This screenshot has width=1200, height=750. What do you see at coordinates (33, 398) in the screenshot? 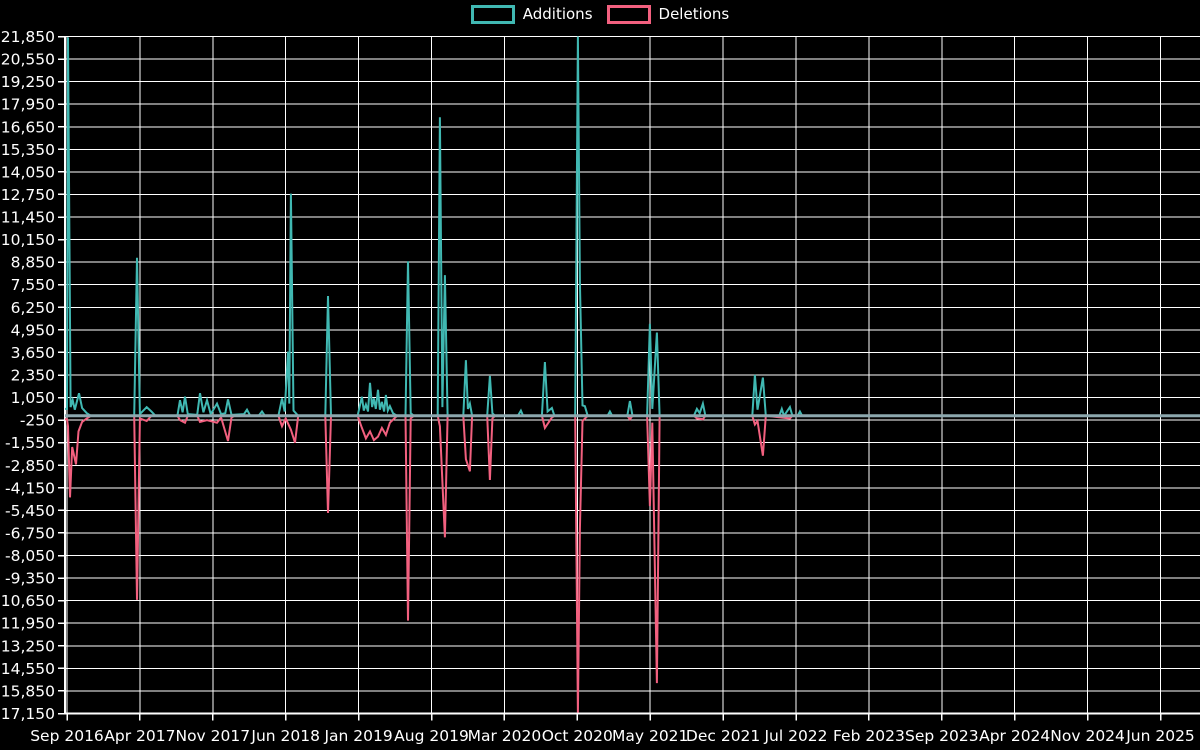
I see `svg-text: 1,050` at bounding box center [33, 398].